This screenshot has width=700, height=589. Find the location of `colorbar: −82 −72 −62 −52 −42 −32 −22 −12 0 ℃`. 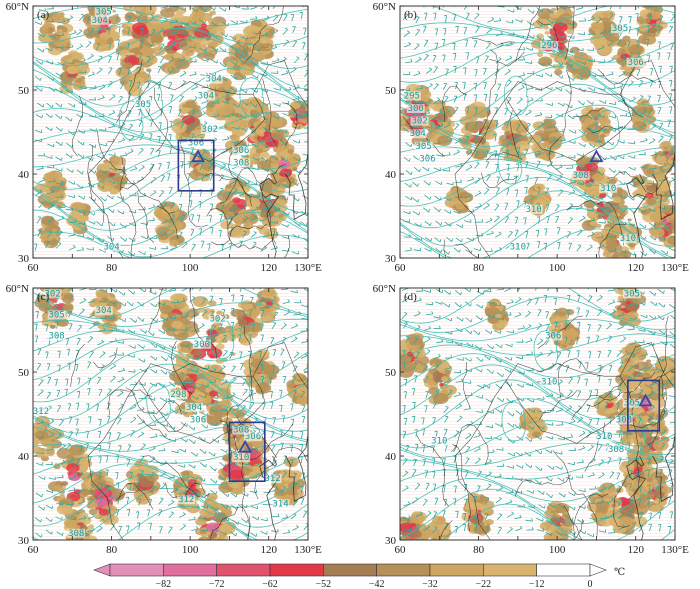

colorbar: −82 −72 −62 −52 −42 −32 −22 −12 0 ℃ is located at coordinates (359, 576).